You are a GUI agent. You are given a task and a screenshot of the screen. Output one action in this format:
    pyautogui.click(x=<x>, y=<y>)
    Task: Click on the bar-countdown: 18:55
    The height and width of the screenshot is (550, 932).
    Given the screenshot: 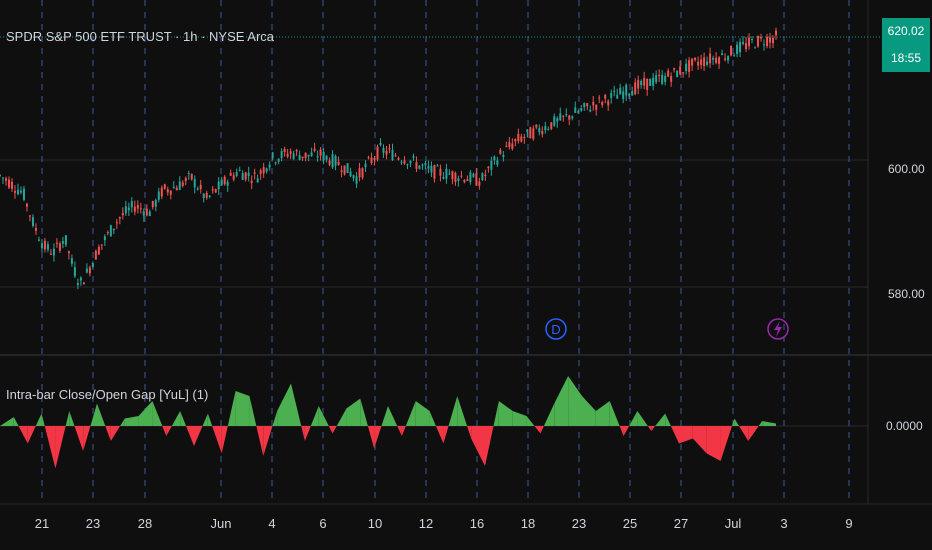 What is the action you would take?
    pyautogui.click(x=906, y=58)
    